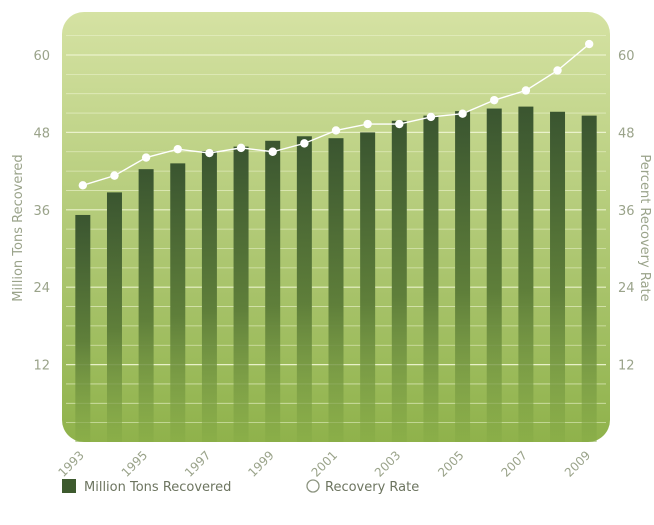  I want to click on y-right-tick-label: 36, so click(626, 211).